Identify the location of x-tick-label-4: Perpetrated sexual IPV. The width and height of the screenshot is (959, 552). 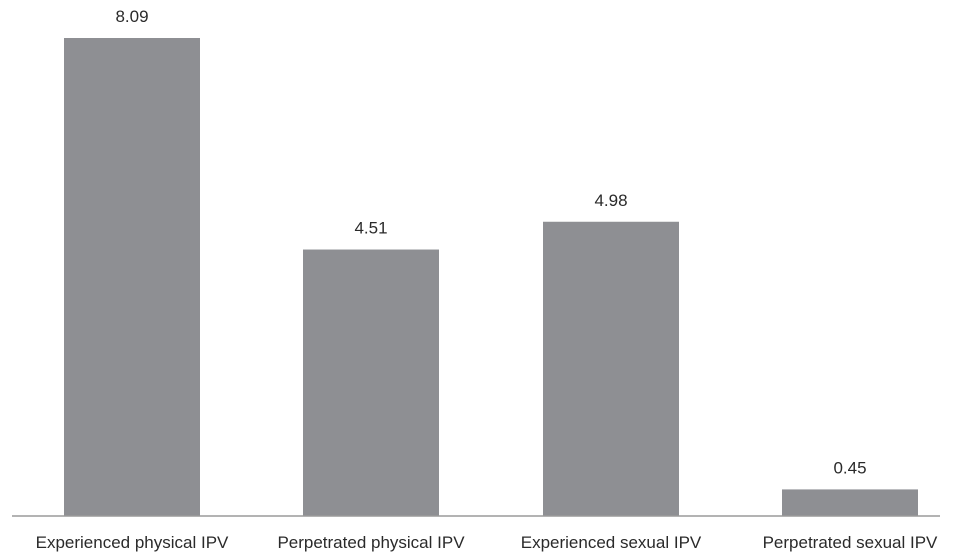
(850, 542).